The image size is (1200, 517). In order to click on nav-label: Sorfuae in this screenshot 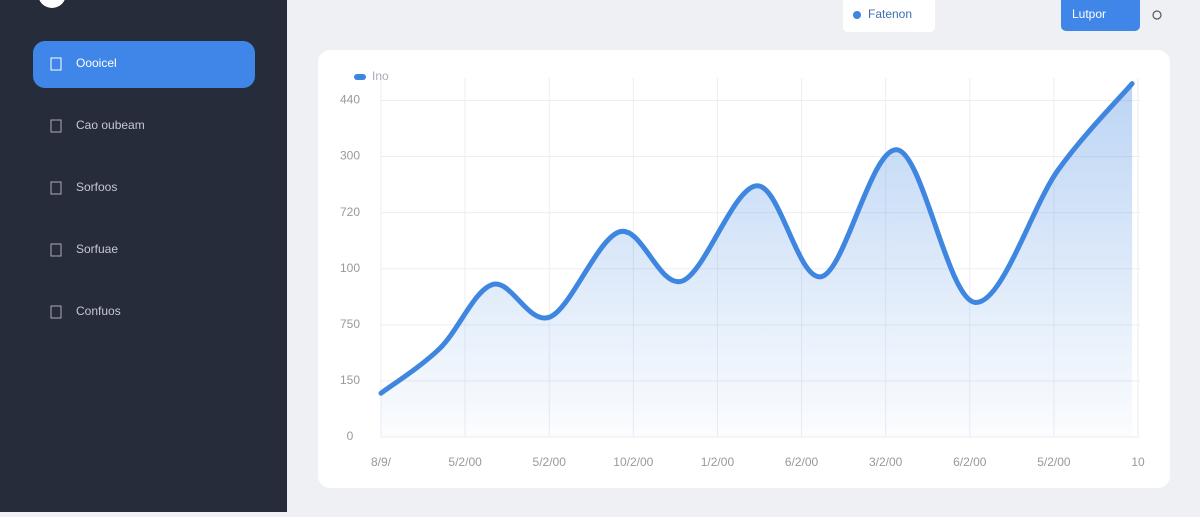, I will do `click(97, 249)`.